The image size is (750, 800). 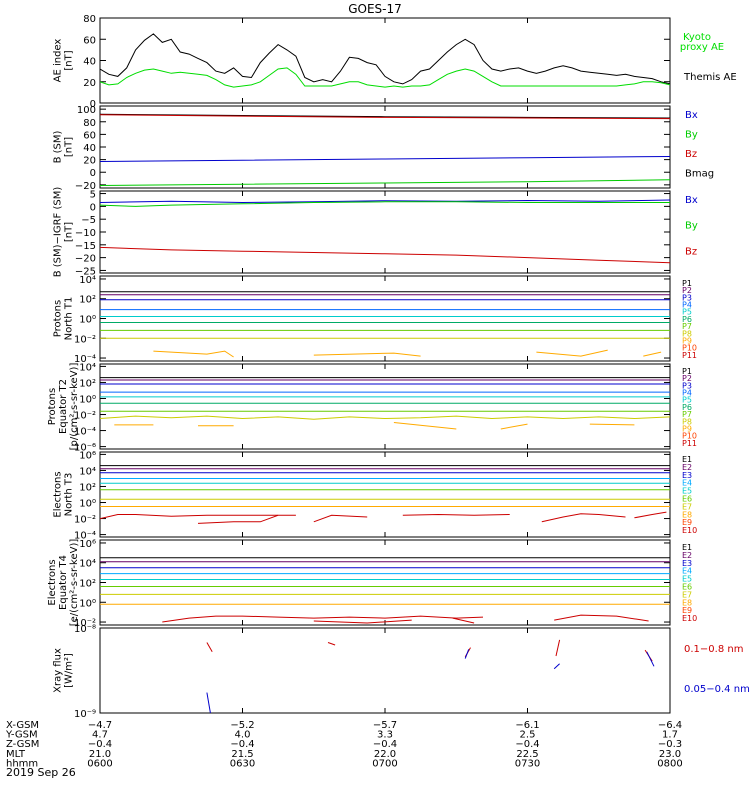 I want to click on y-axis-label-et4-2: [e/(cm²-s-sr-keV)], so click(x=74, y=583).